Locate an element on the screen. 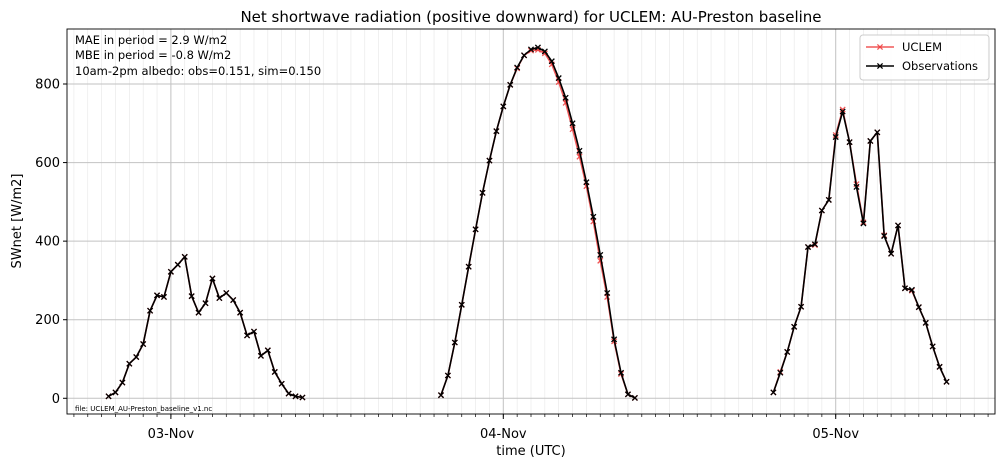 This screenshot has width=1005, height=468. y-tick-label: 600 is located at coordinates (47, 163).